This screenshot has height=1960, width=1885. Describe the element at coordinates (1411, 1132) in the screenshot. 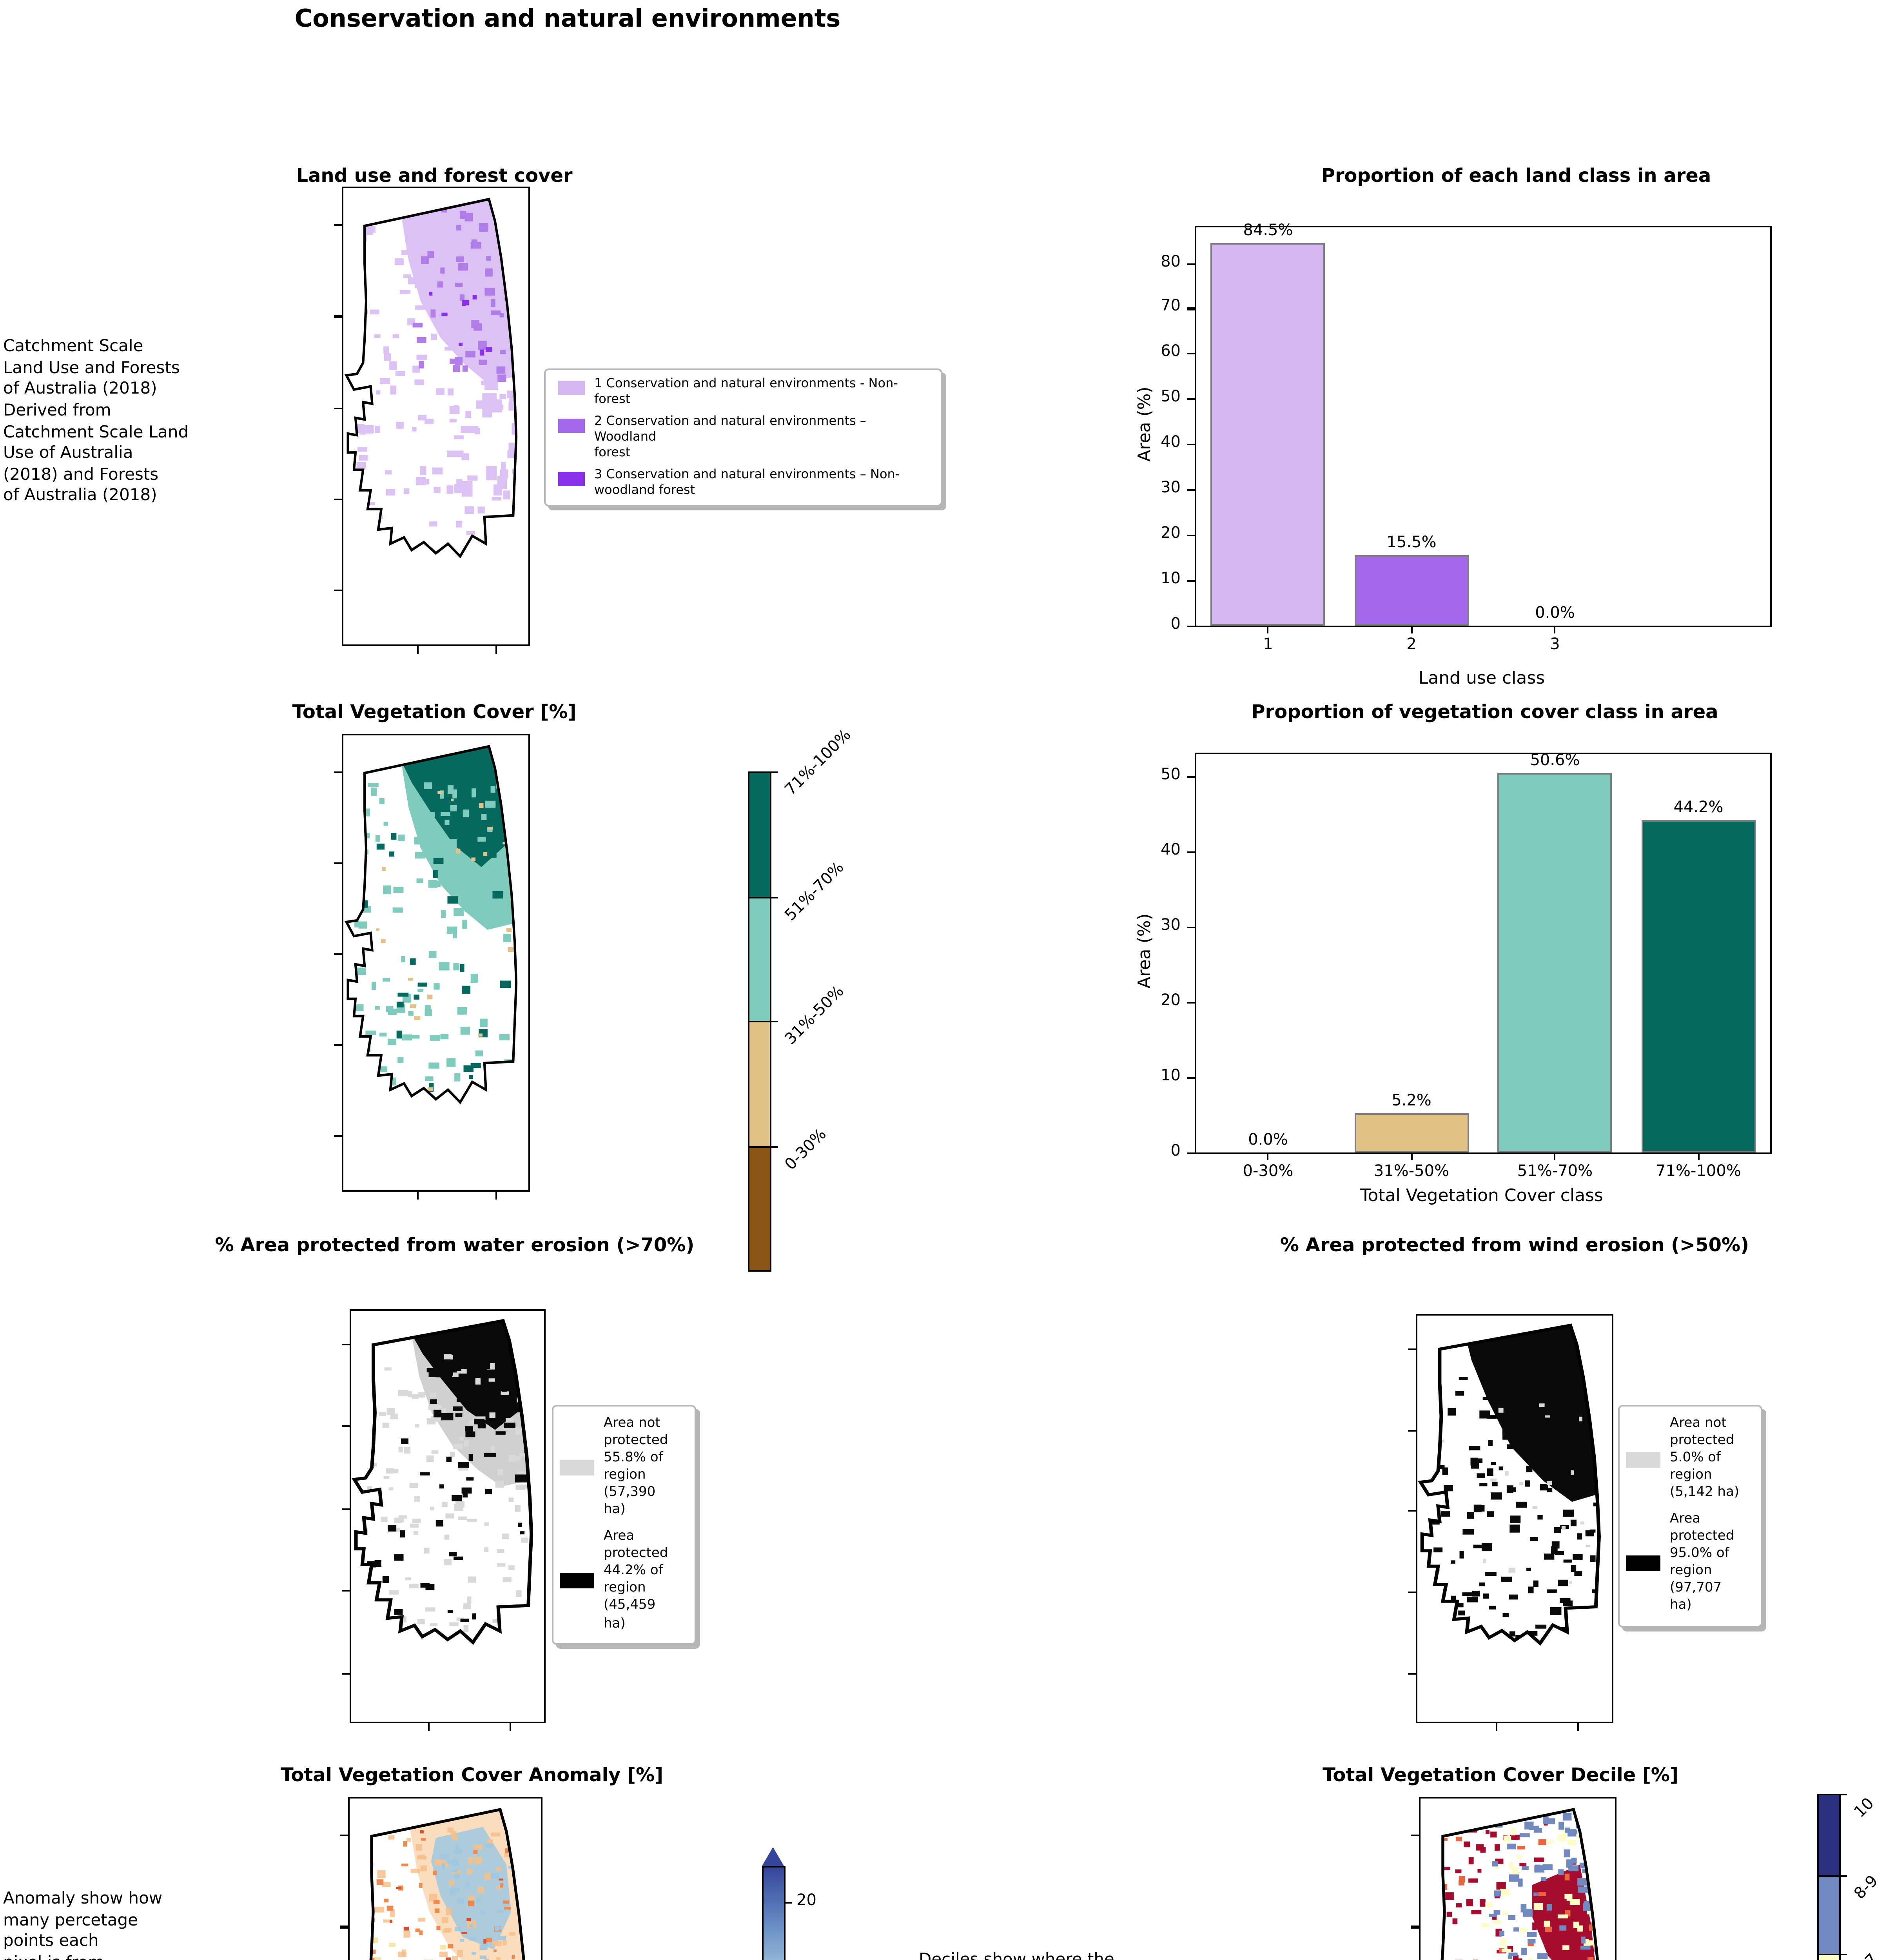

I see `bar-31%-50%` at that location.